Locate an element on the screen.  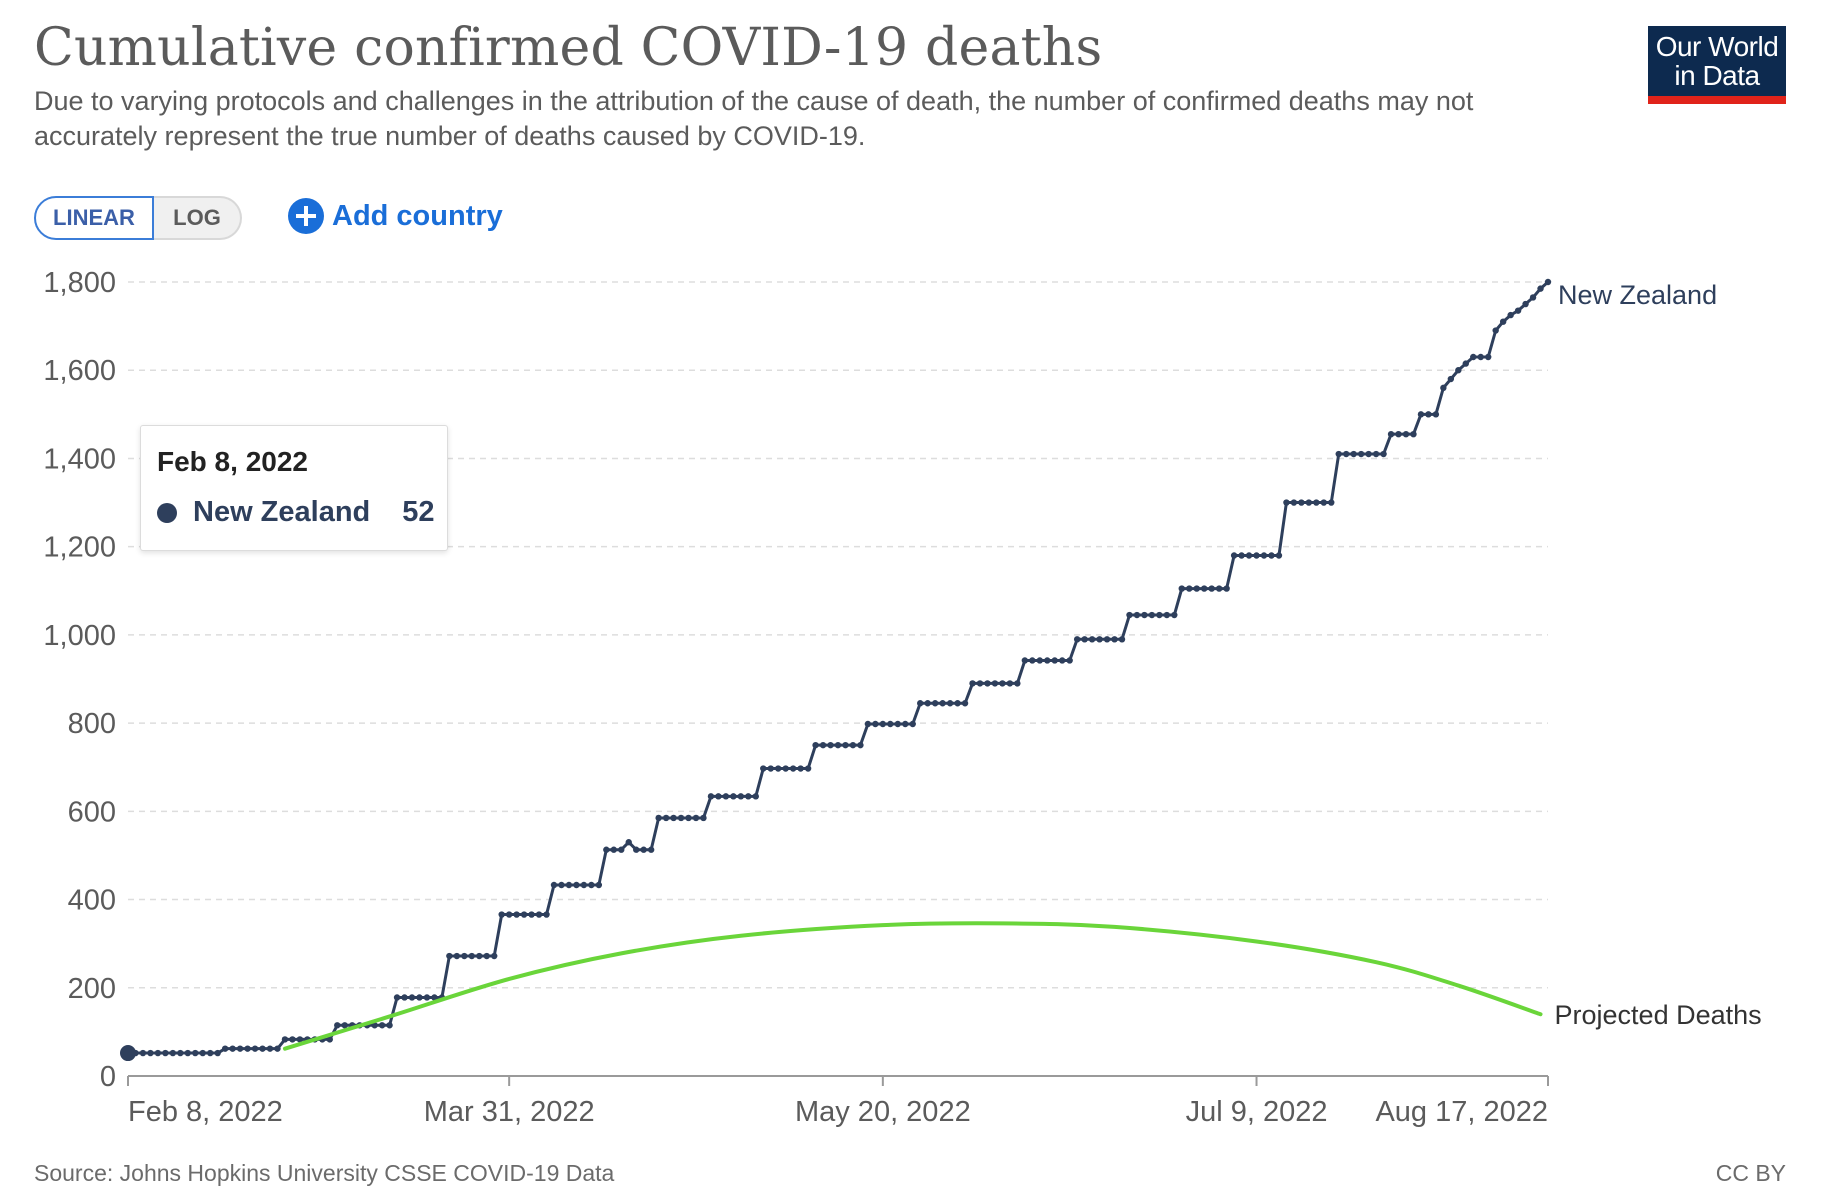
nz-hover-point is located at coordinates (128, 1053).